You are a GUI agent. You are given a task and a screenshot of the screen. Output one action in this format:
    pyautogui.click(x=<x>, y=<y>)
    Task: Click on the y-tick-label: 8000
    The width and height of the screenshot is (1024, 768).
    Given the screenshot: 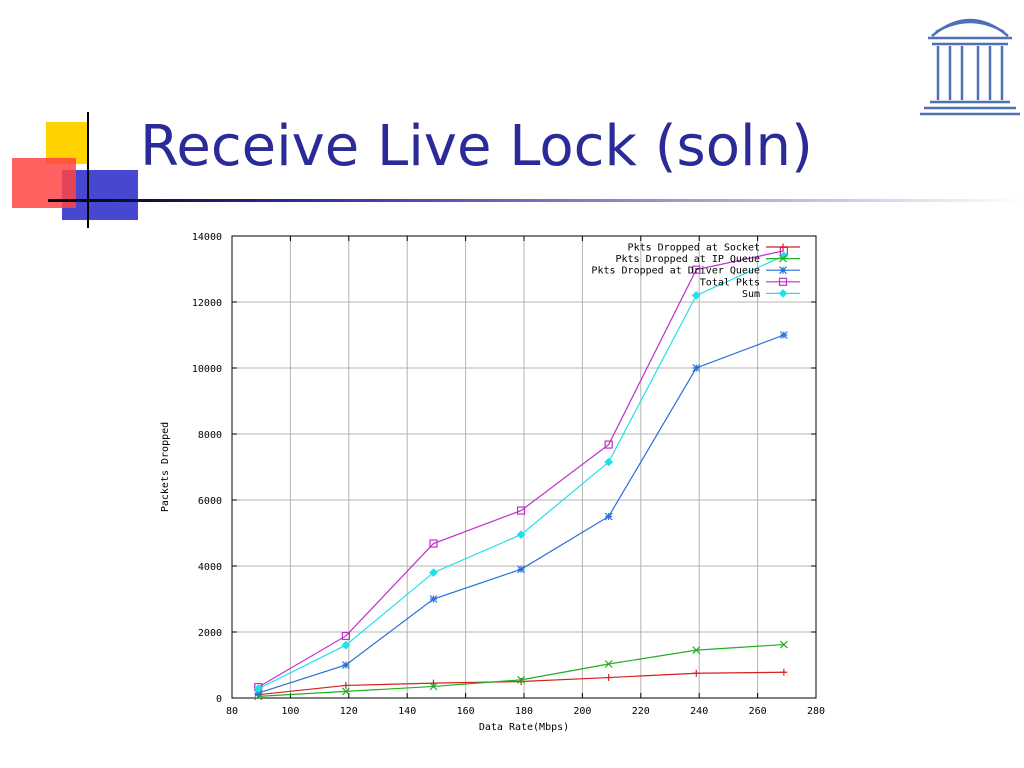 What is the action you would take?
    pyautogui.click(x=210, y=435)
    